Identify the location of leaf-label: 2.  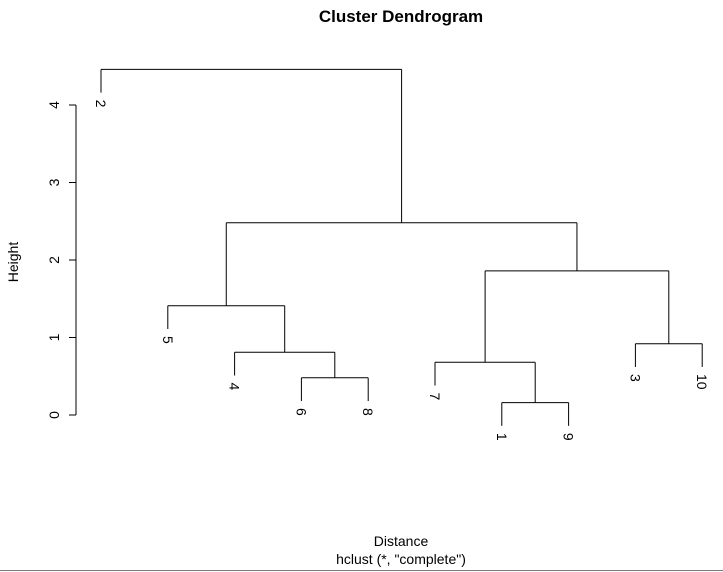
(101, 104).